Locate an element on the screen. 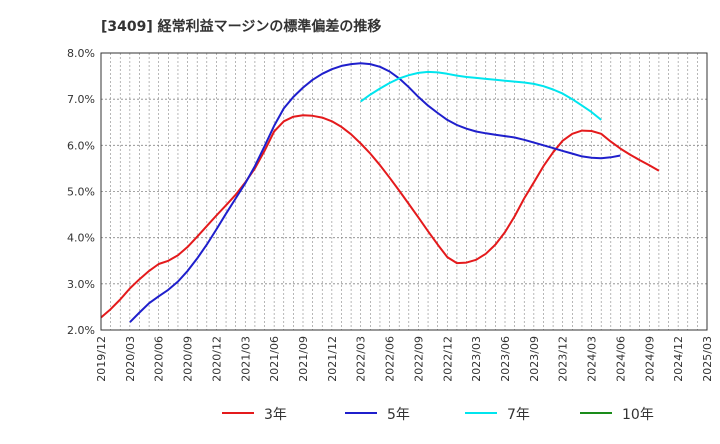  x-tick-label: 2020/09 is located at coordinates (188, 359).